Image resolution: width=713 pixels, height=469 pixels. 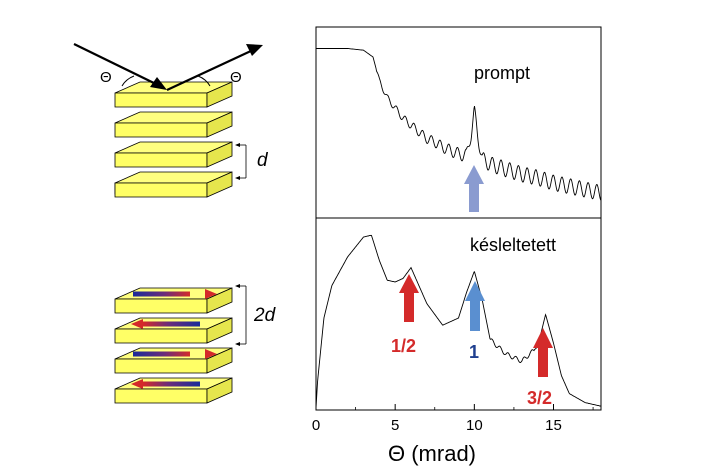 I want to click on curve-prompt, so click(x=459, y=124).